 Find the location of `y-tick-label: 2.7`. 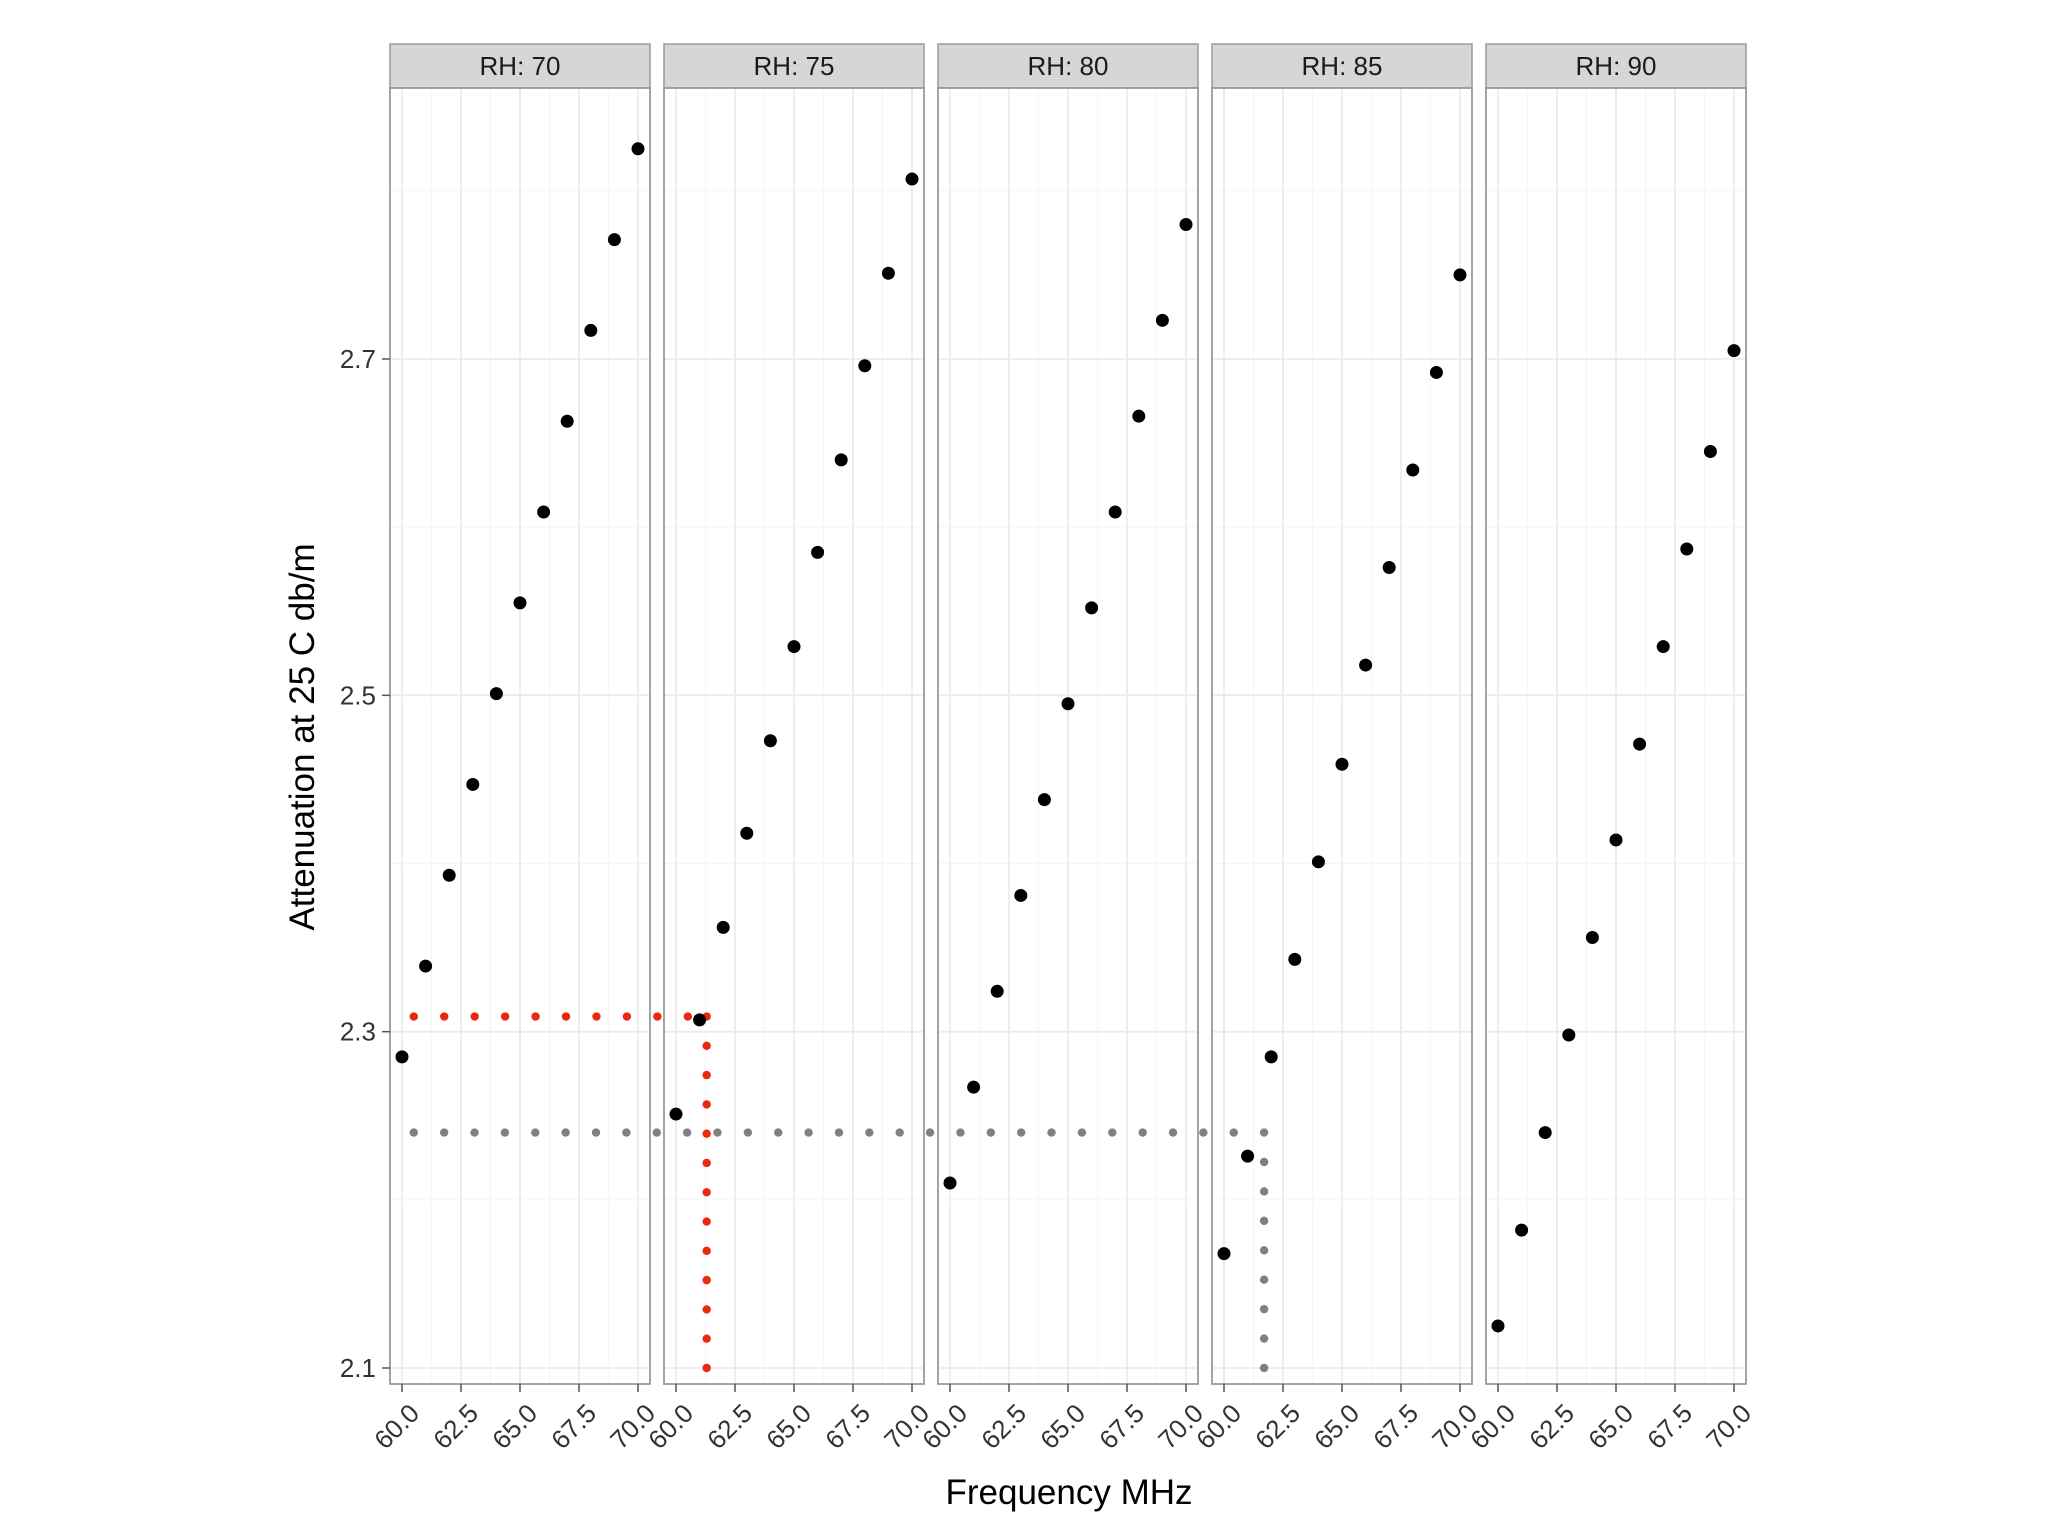

y-tick-label: 2.7 is located at coordinates (358, 359).